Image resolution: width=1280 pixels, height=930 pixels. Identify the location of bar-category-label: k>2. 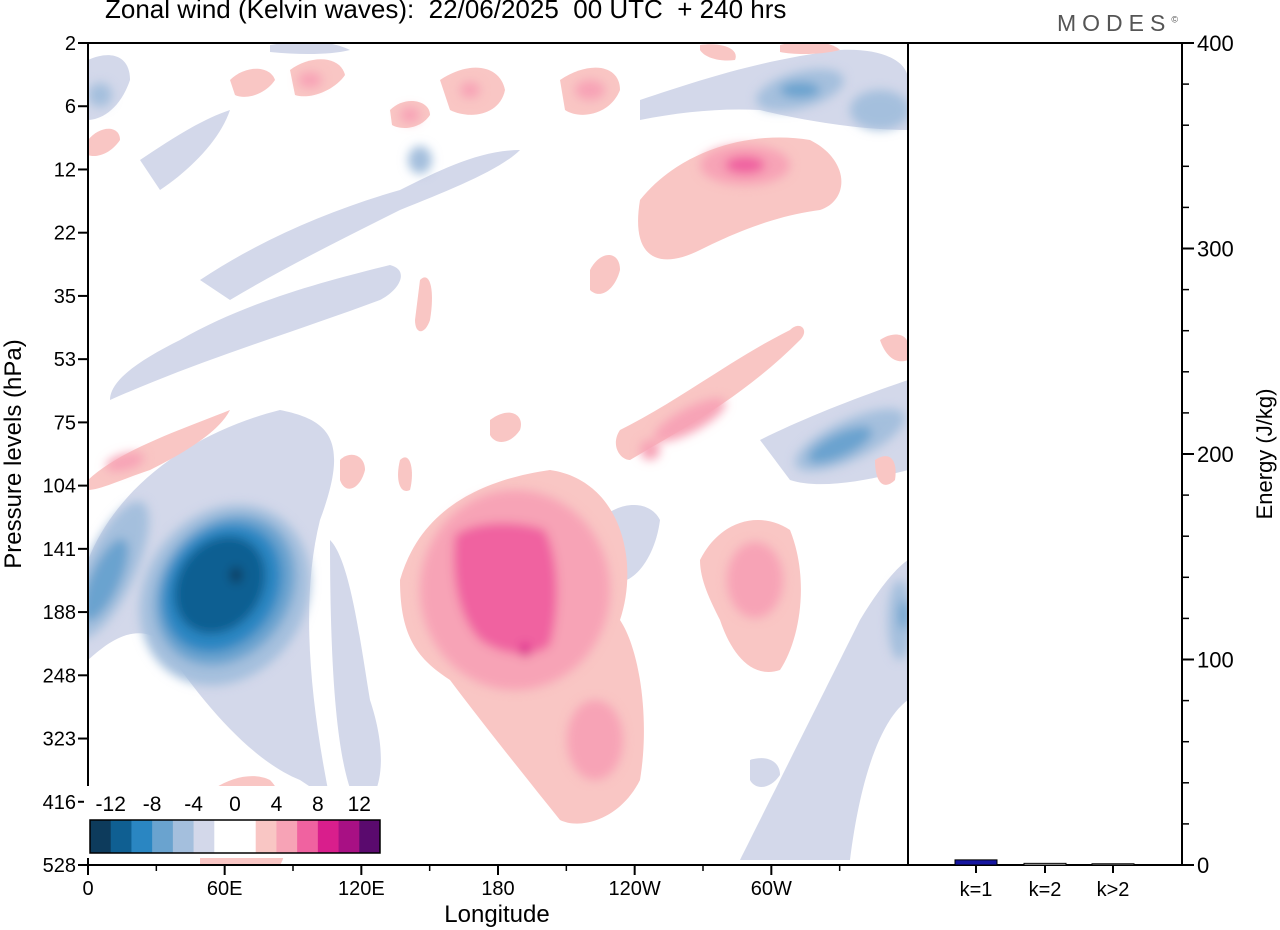
(1113, 890).